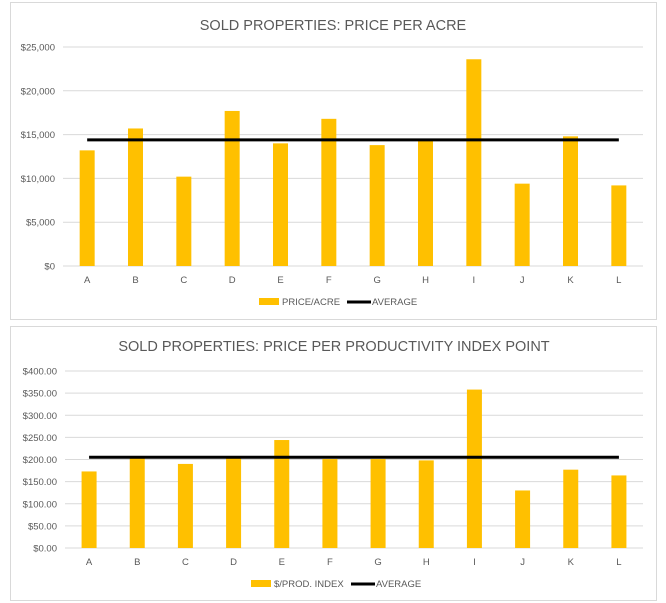 The image size is (666, 603). Describe the element at coordinates (38, 91) in the screenshot. I see `y-tick-label: $20,000` at that location.